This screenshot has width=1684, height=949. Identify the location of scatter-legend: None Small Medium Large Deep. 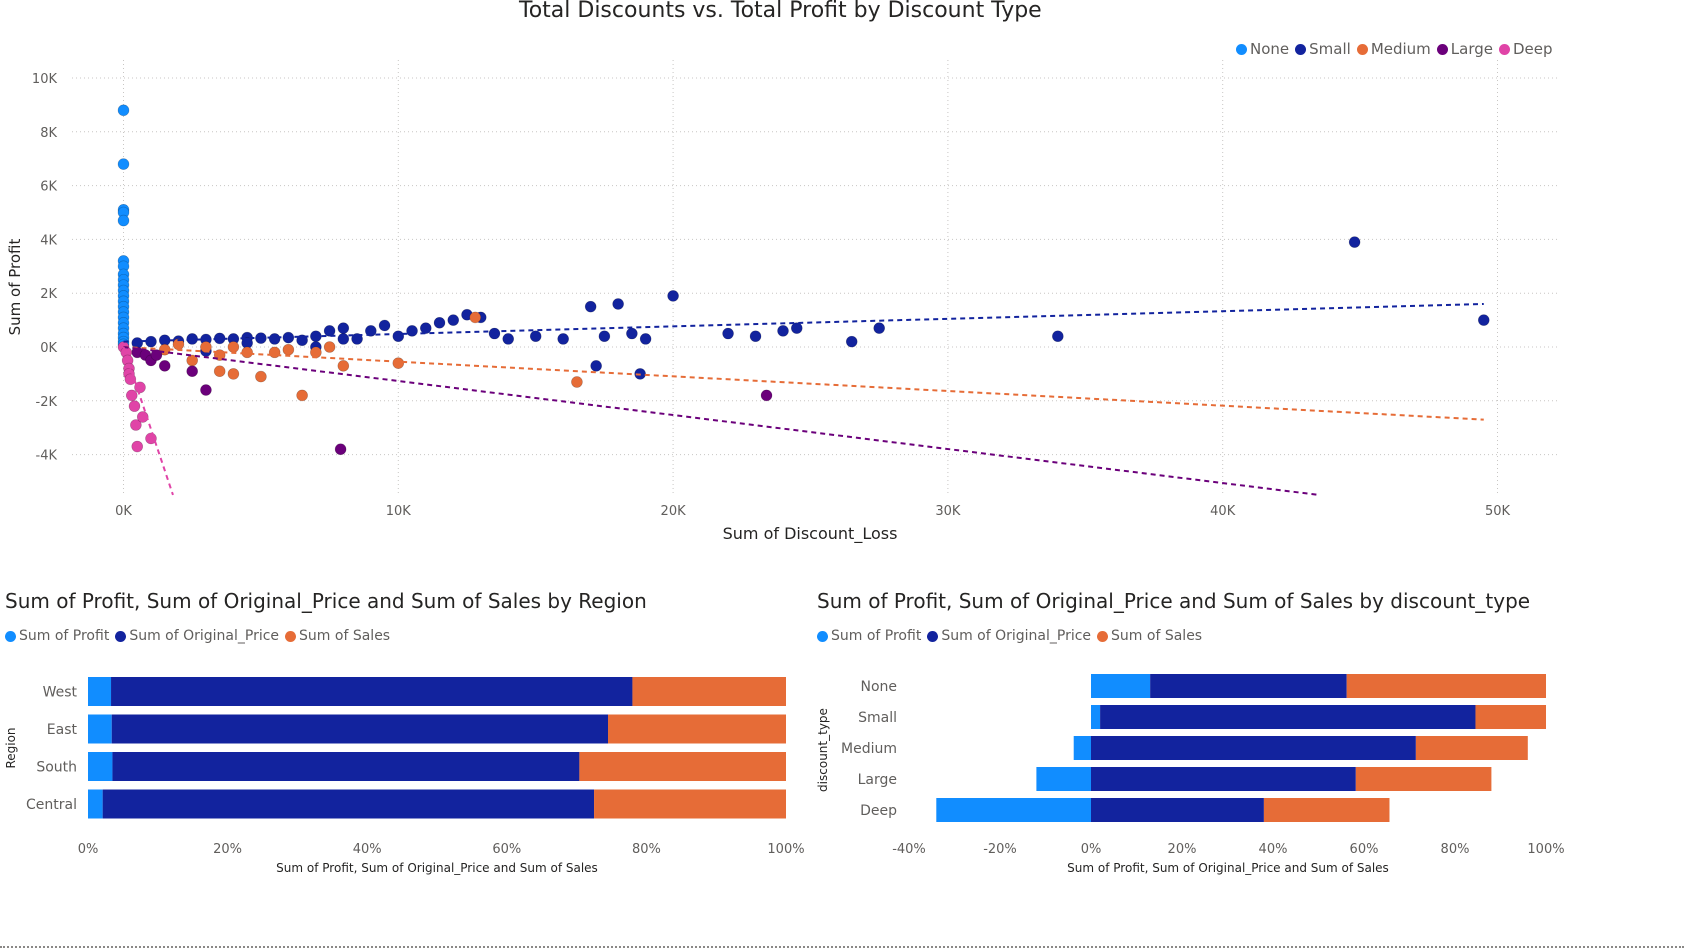
(1397, 49).